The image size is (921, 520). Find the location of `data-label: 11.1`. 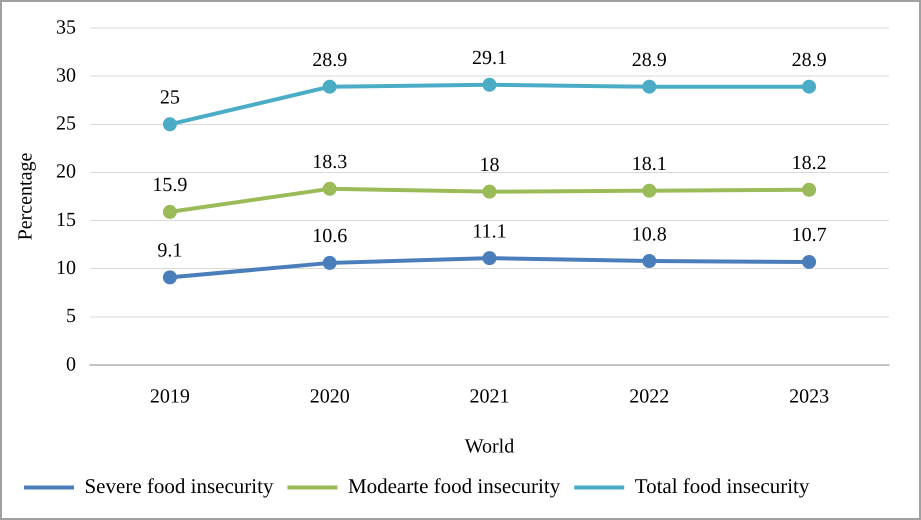

data-label: 11.1 is located at coordinates (489, 231).